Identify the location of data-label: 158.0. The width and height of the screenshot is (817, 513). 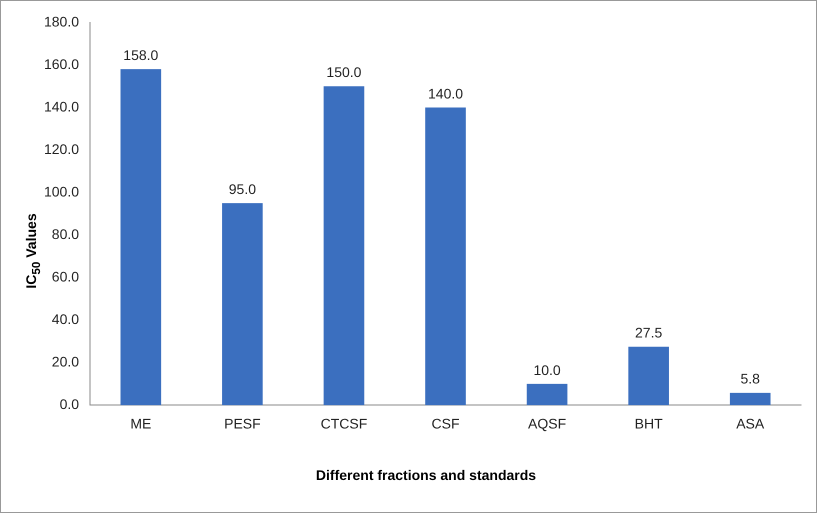
(141, 55).